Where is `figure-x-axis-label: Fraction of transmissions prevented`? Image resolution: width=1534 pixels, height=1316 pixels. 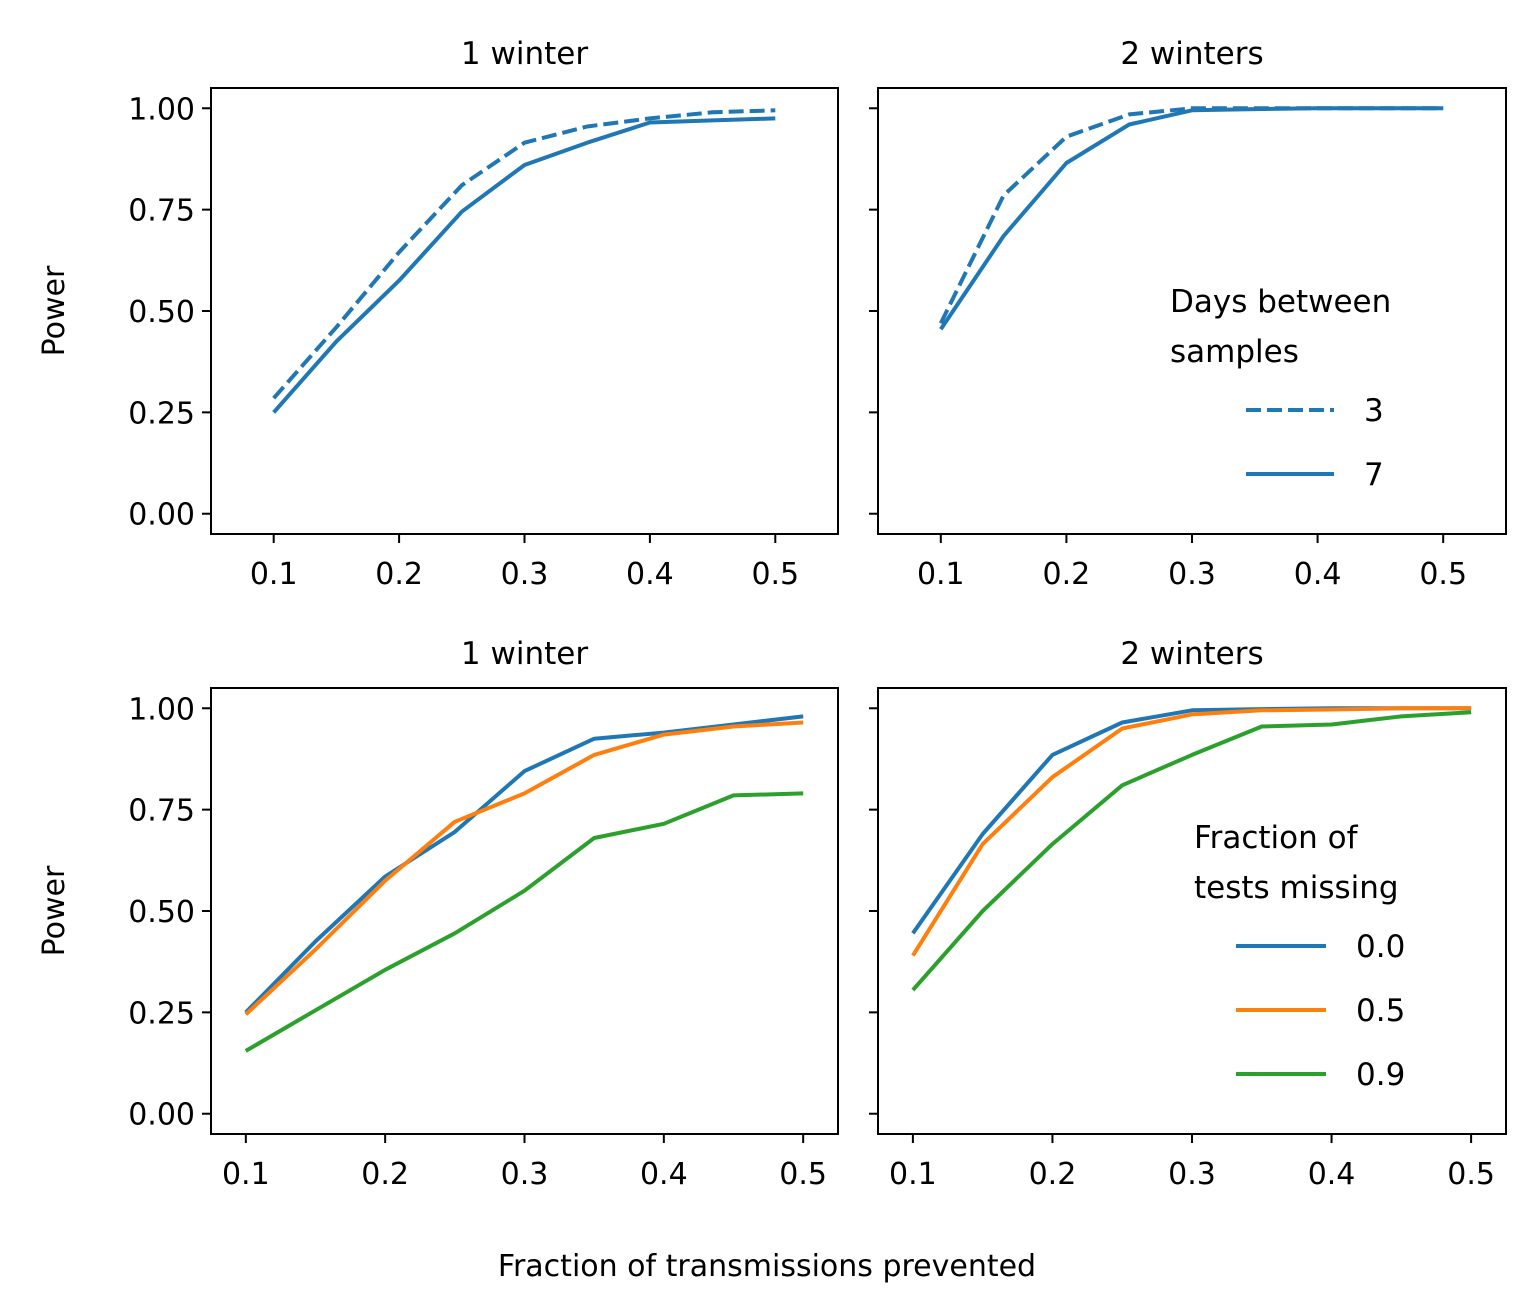 figure-x-axis-label: Fraction of transmissions prevented is located at coordinates (767, 1266).